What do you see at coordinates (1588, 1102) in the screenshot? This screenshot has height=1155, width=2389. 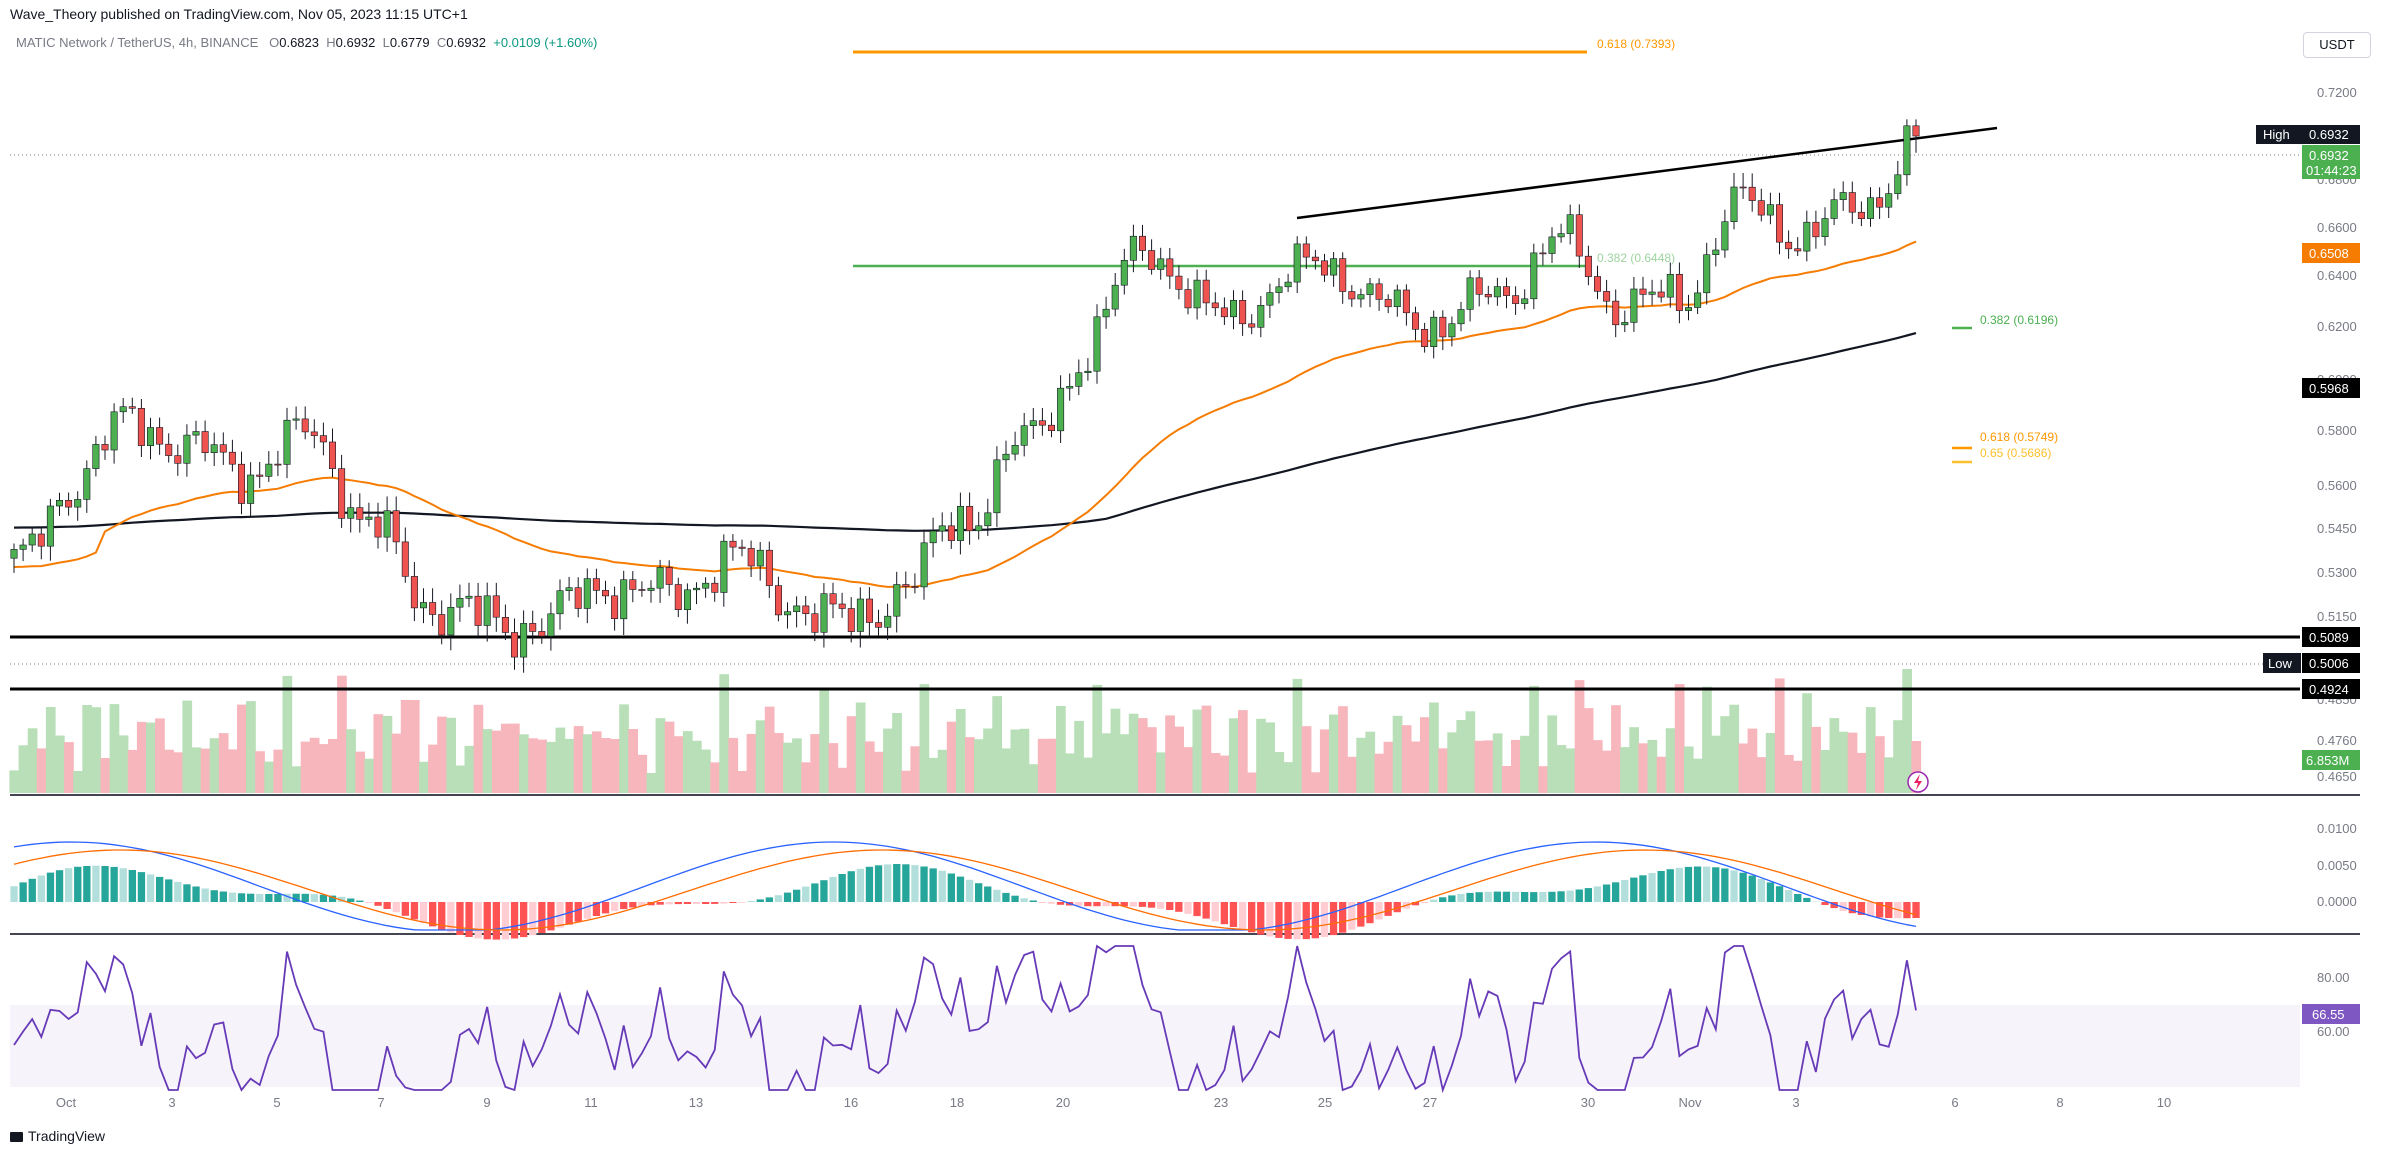 I see `time-tick-label: 30` at bounding box center [1588, 1102].